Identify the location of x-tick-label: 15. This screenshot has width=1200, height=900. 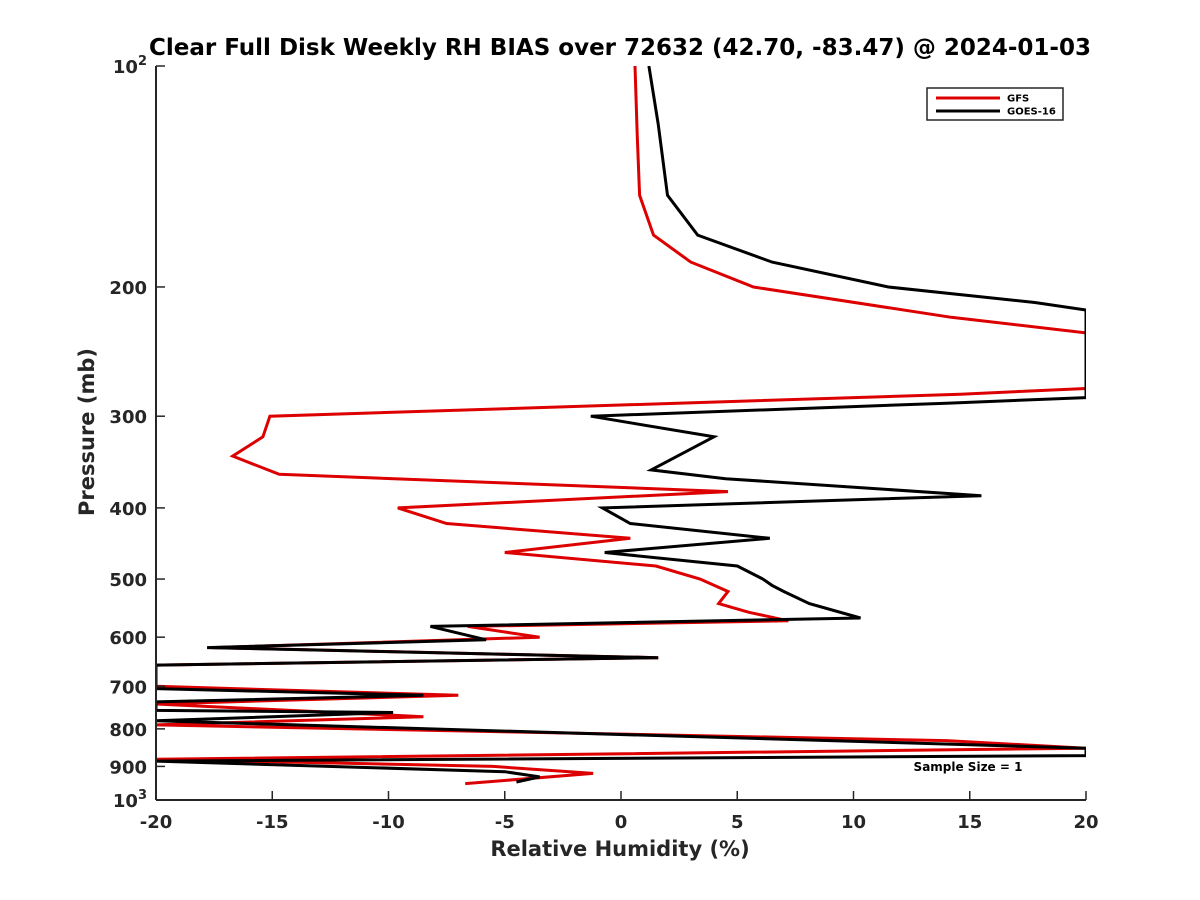
(969, 822).